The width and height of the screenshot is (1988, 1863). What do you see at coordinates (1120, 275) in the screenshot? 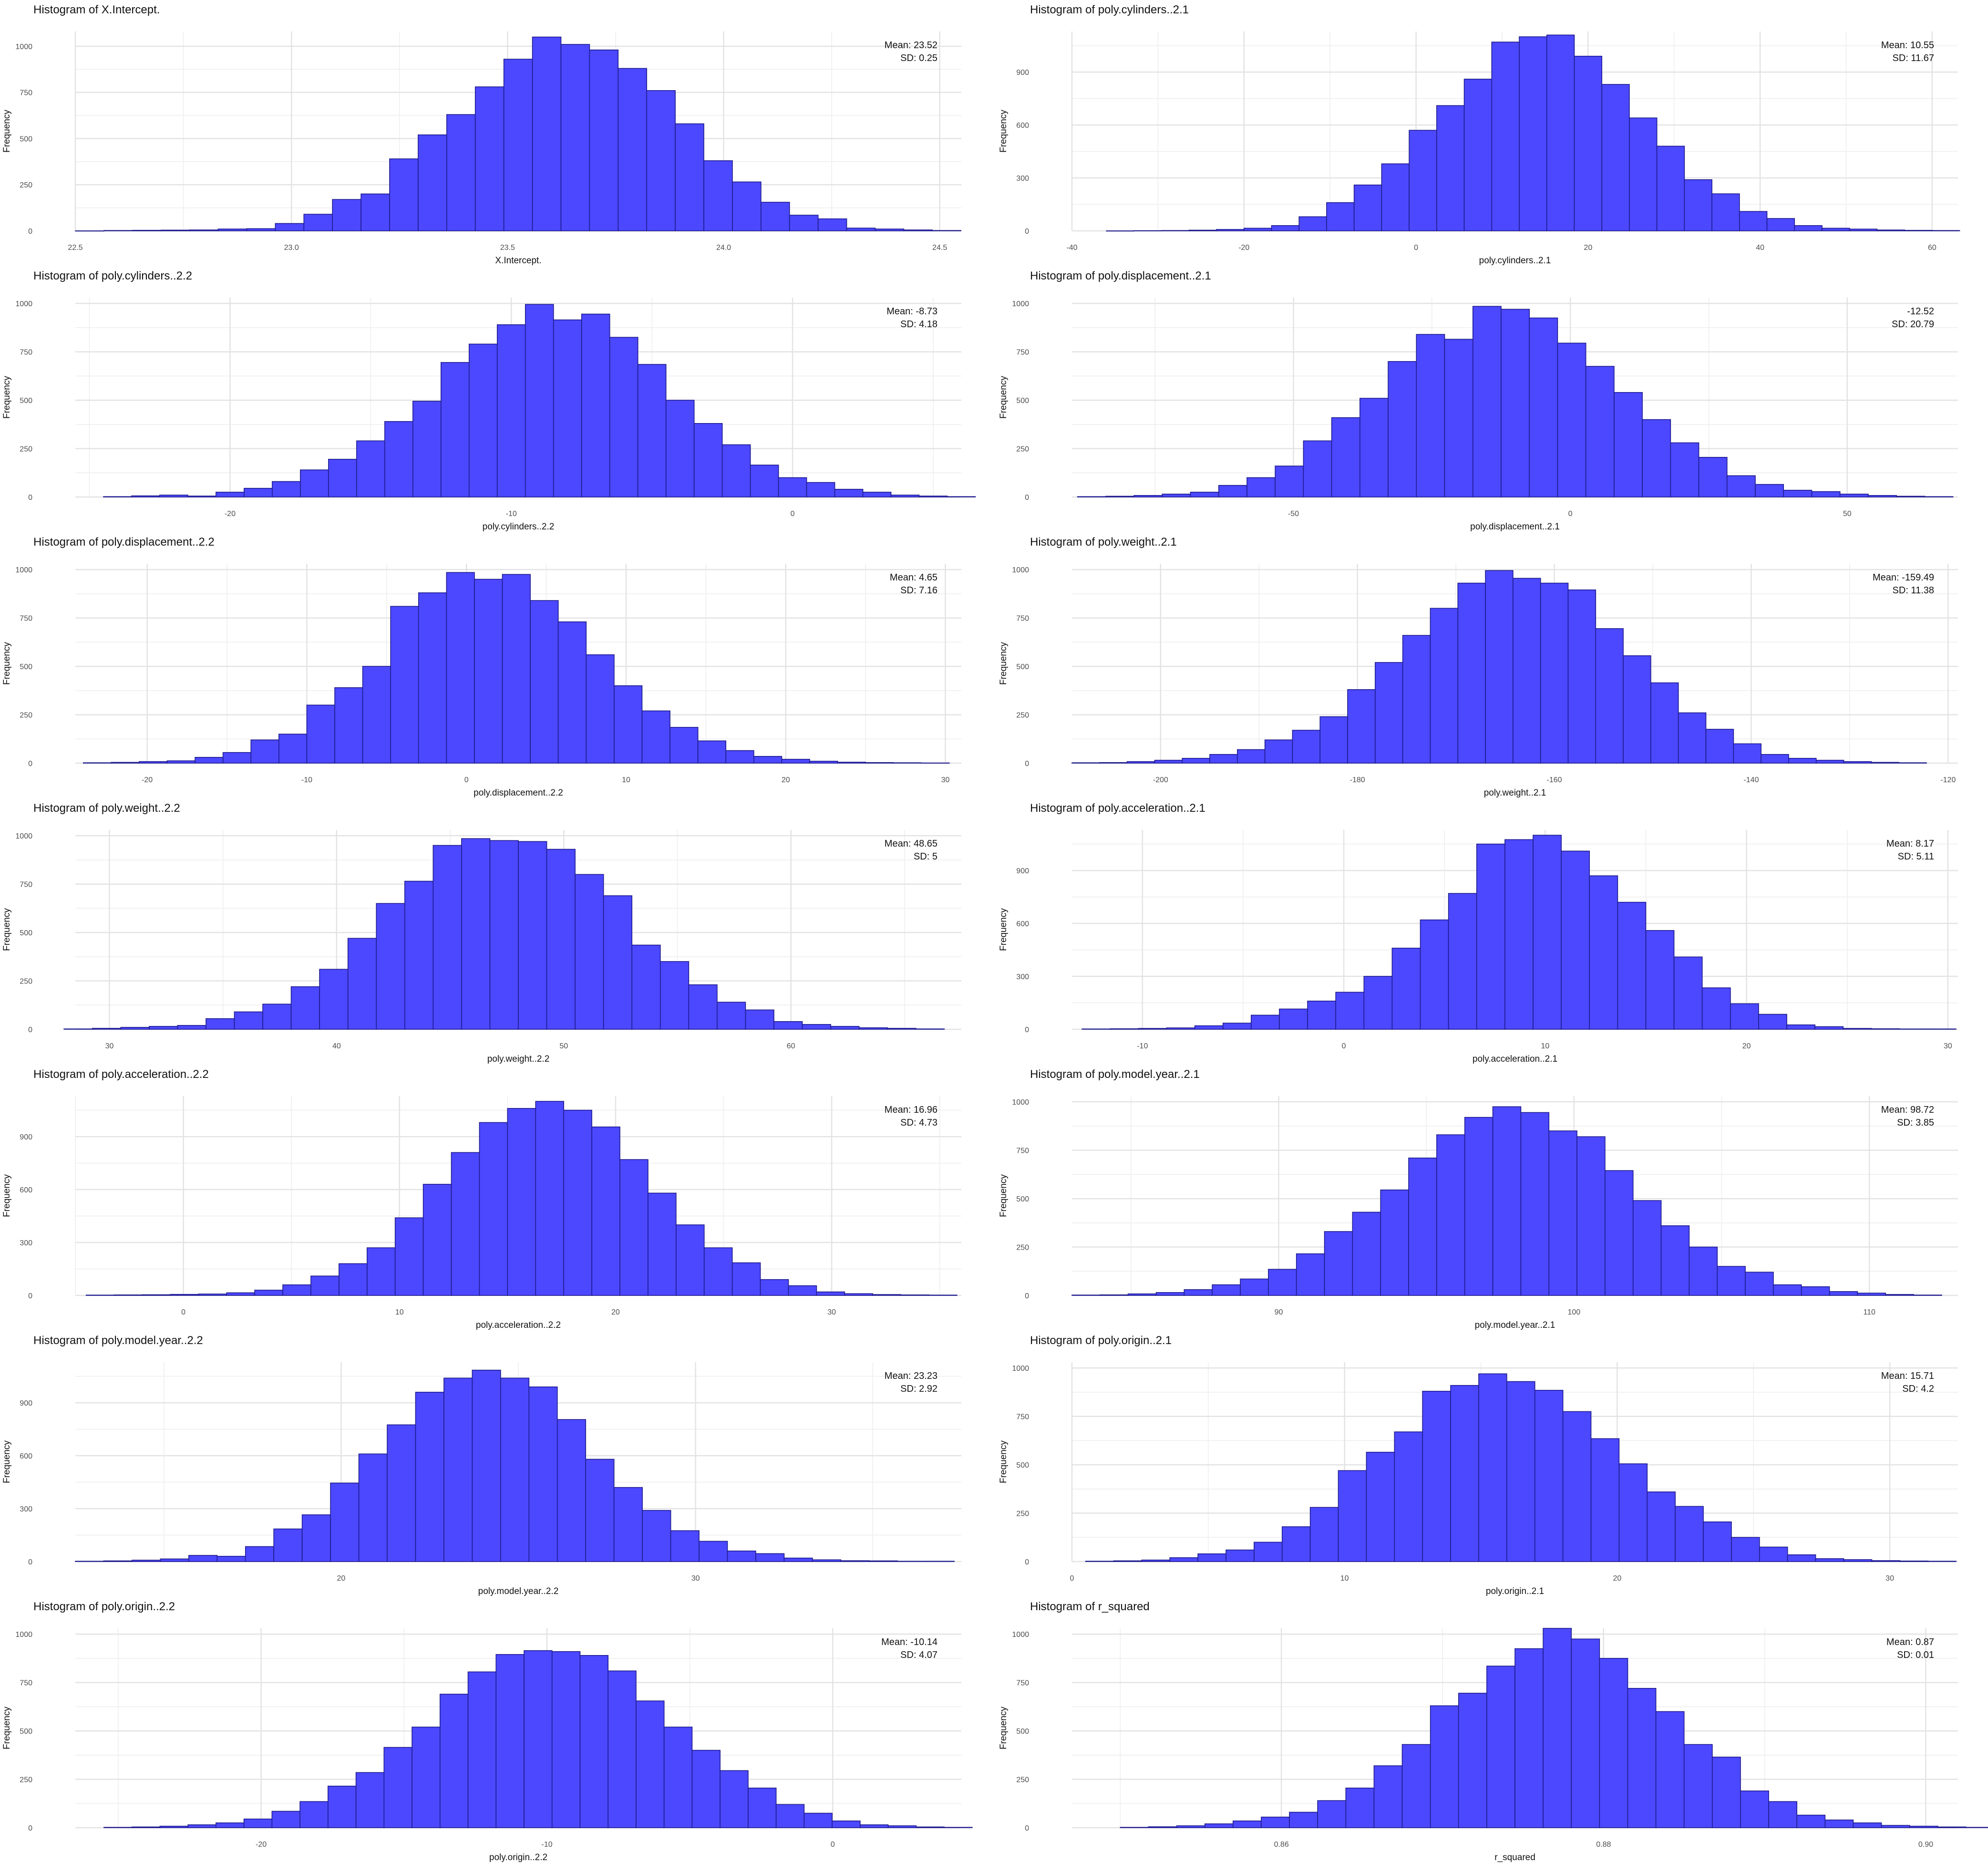
I see `chart-title: Histogram of poly.displacement..2.1` at bounding box center [1120, 275].